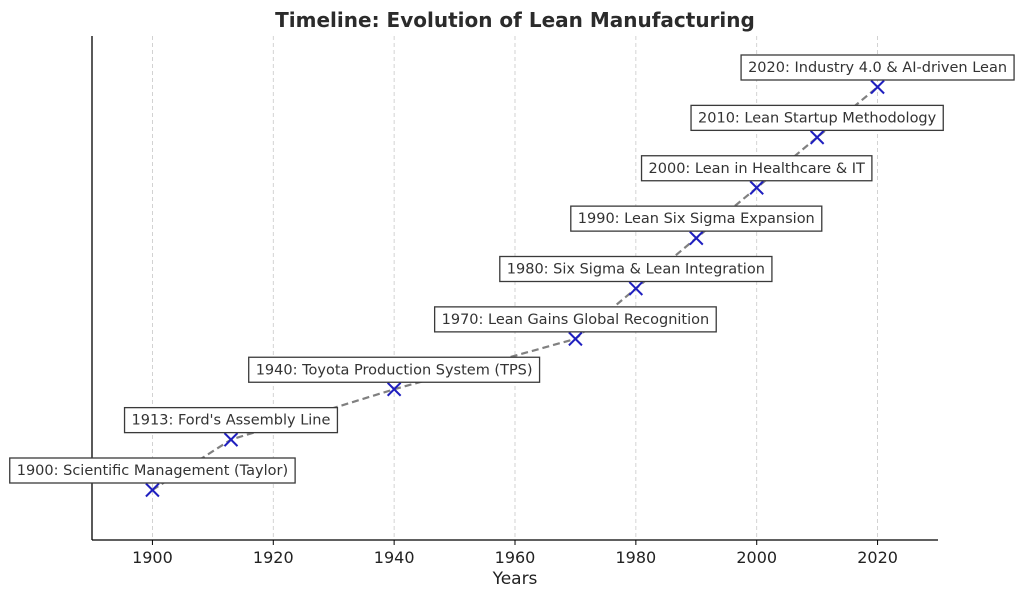 The height and width of the screenshot is (599, 1024). I want to click on event-label-1940: 1940: Toyota Production System (TPS), so click(394, 369).